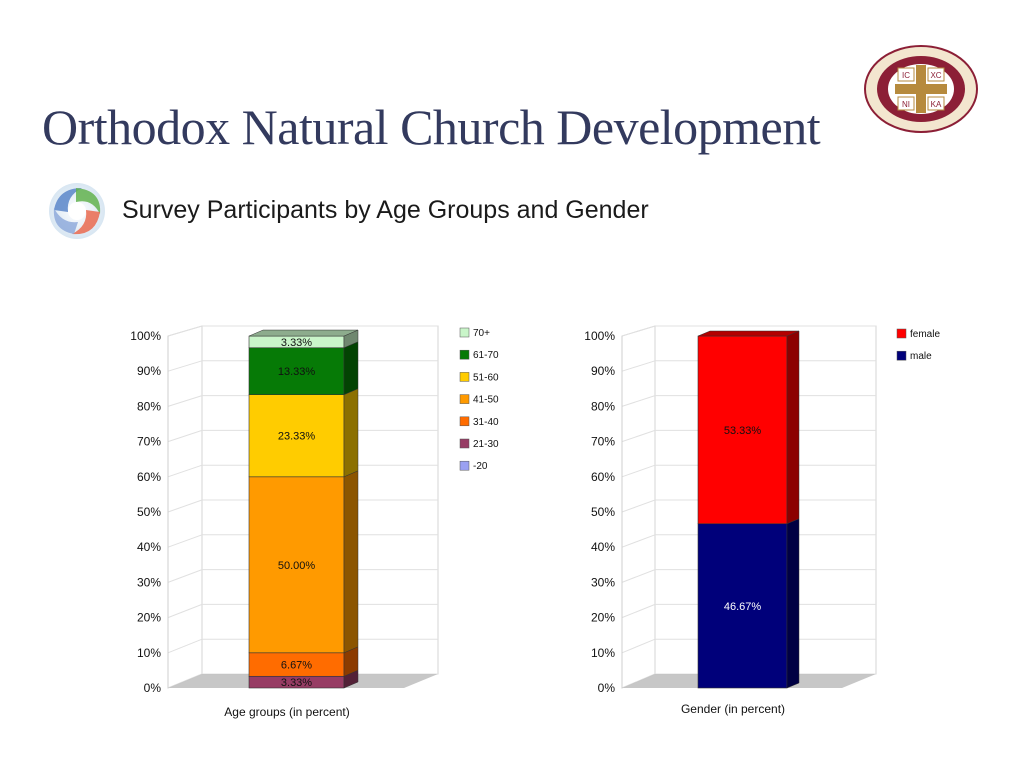 This screenshot has width=1024, height=768. I want to click on logo-letters-xc: XC, so click(935, 75).